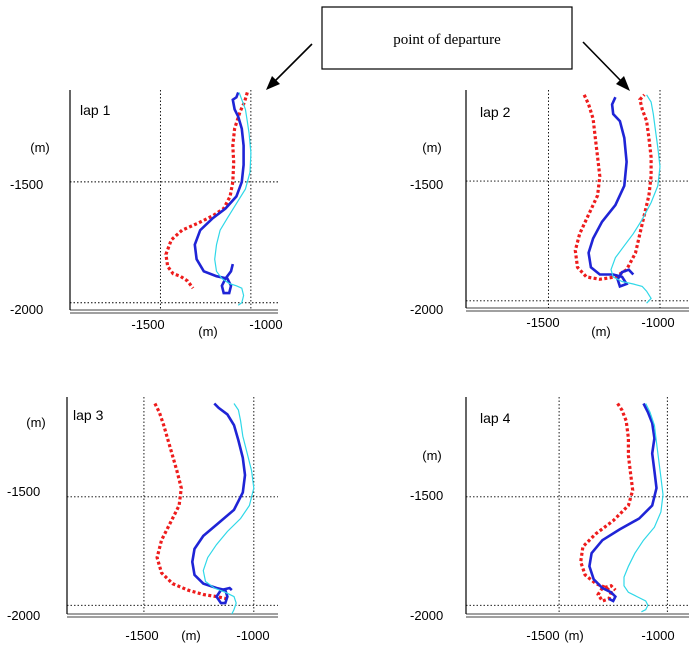 The height and width of the screenshot is (648, 689). I want to click on callout-box, so click(447, 38).